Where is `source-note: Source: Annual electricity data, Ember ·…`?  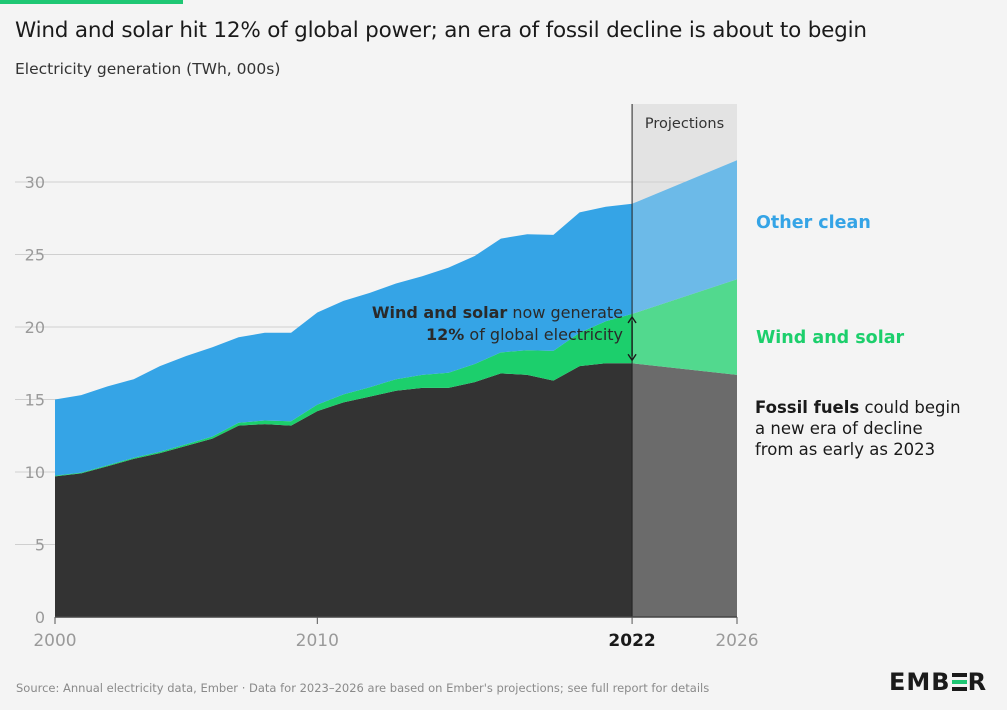
source-note: Source: Annual electricity data, Ember ·… is located at coordinates (363, 688).